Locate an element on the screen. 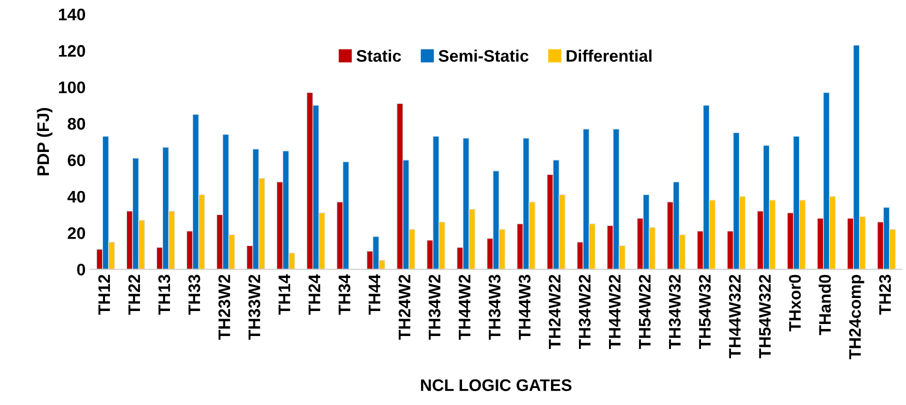 The image size is (906, 405). y-axis-title: PDP (FJ) is located at coordinates (44, 142).